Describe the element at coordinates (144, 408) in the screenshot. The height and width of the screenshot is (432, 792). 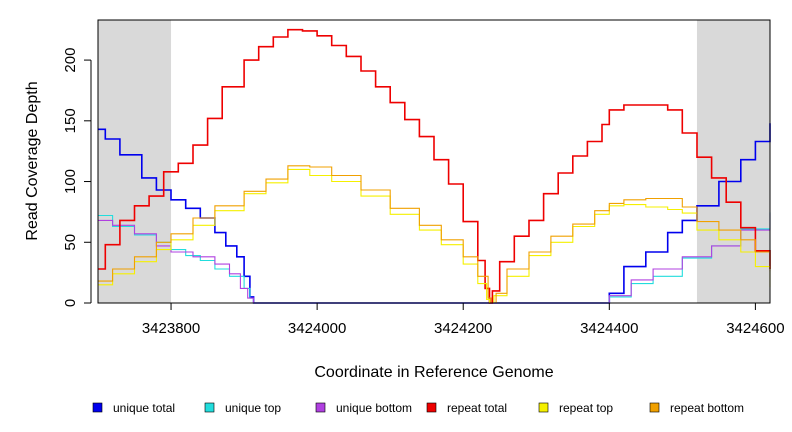
I see `legend-label-unique-total: unique total` at that location.